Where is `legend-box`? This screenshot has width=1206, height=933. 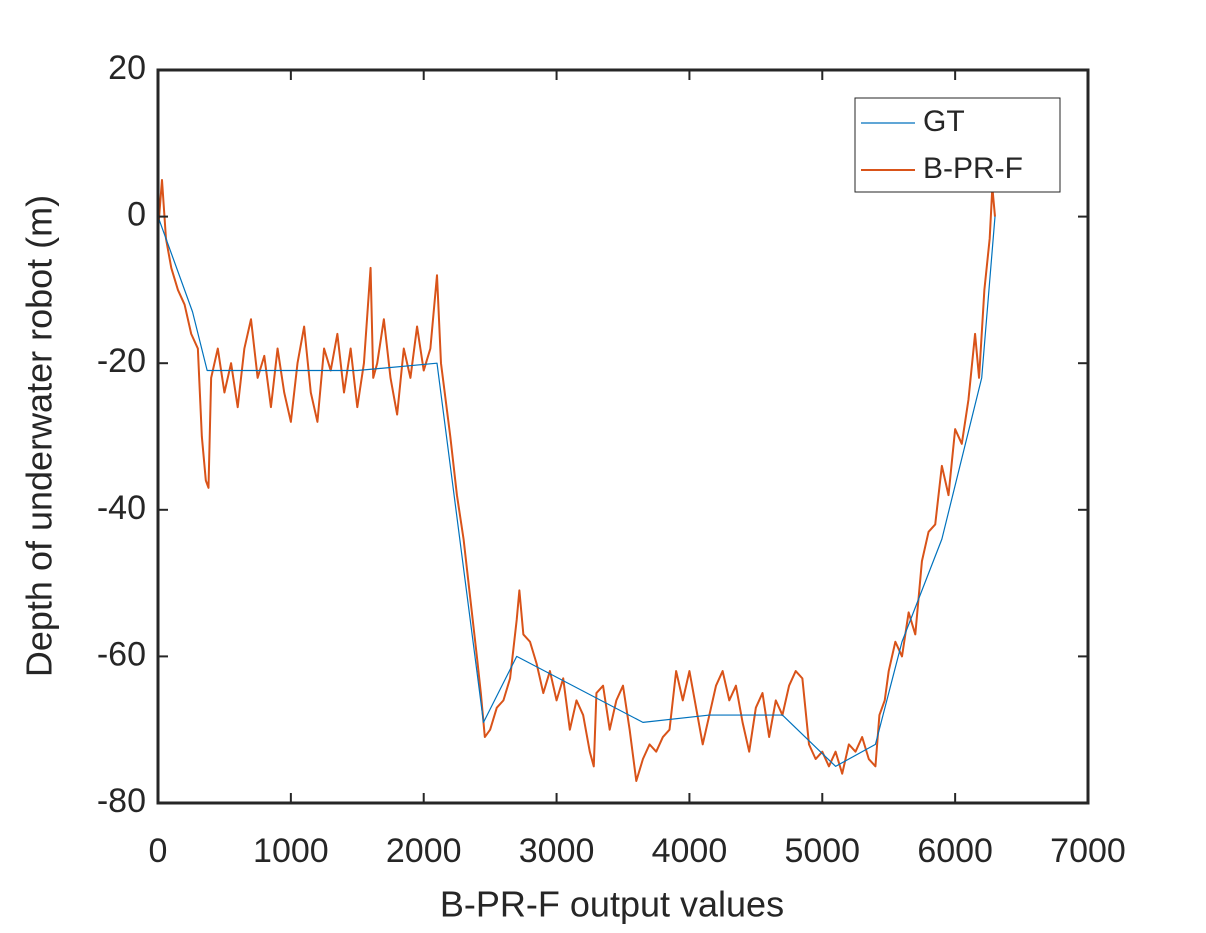 legend-box is located at coordinates (957, 145).